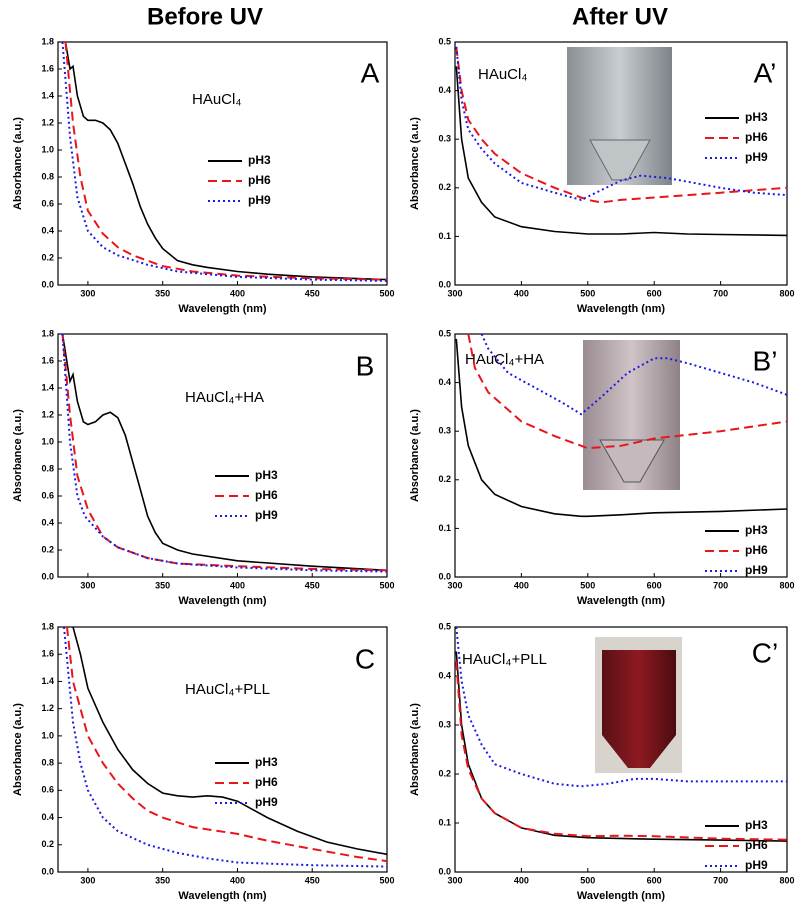 The height and width of the screenshot is (919, 800). Describe the element at coordinates (216, 99) in the screenshot. I see `annotation: HAuCl₄` at that location.